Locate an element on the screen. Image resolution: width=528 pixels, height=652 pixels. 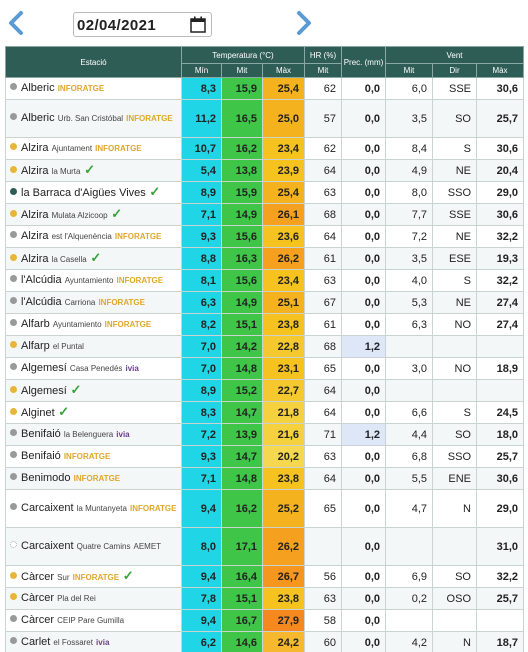
station-cell: Alzira la Murta ✓ is located at coordinates (93, 170).